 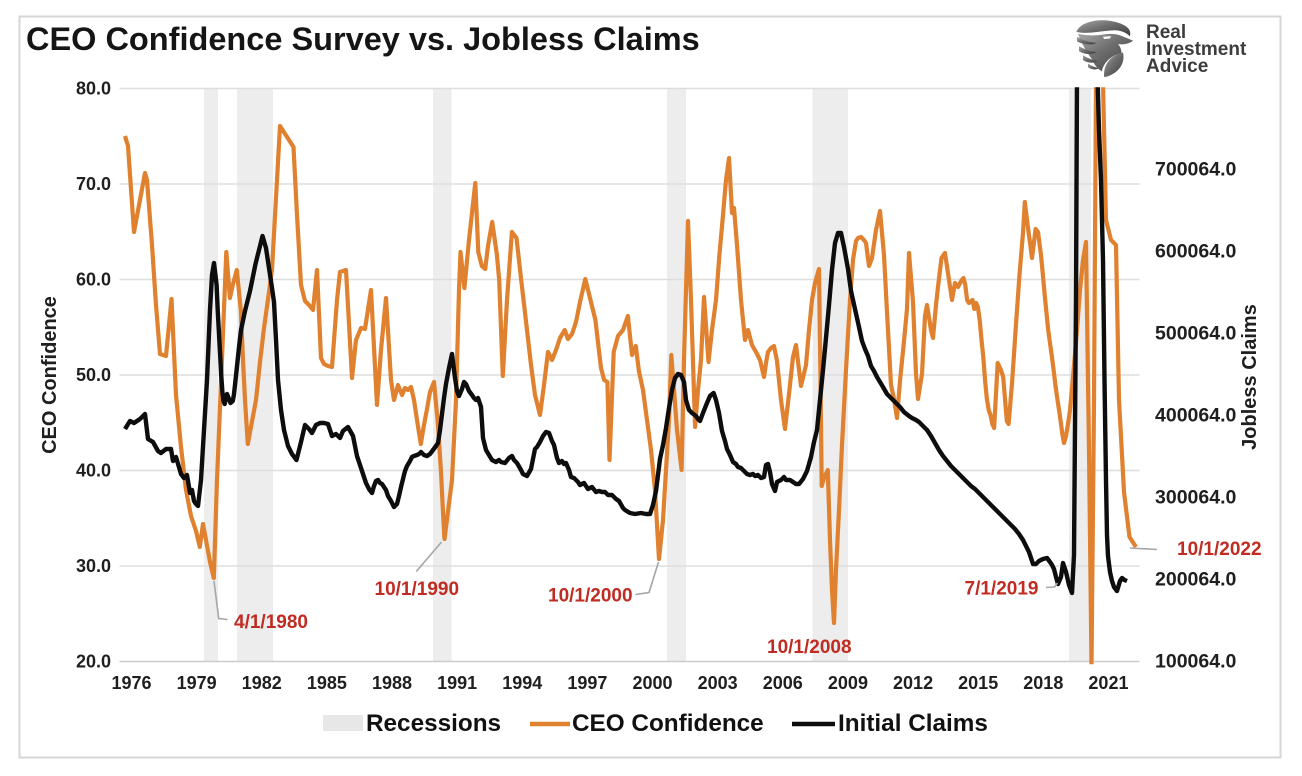 I want to click on svg-text: 50.0, so click(x=93, y=375).